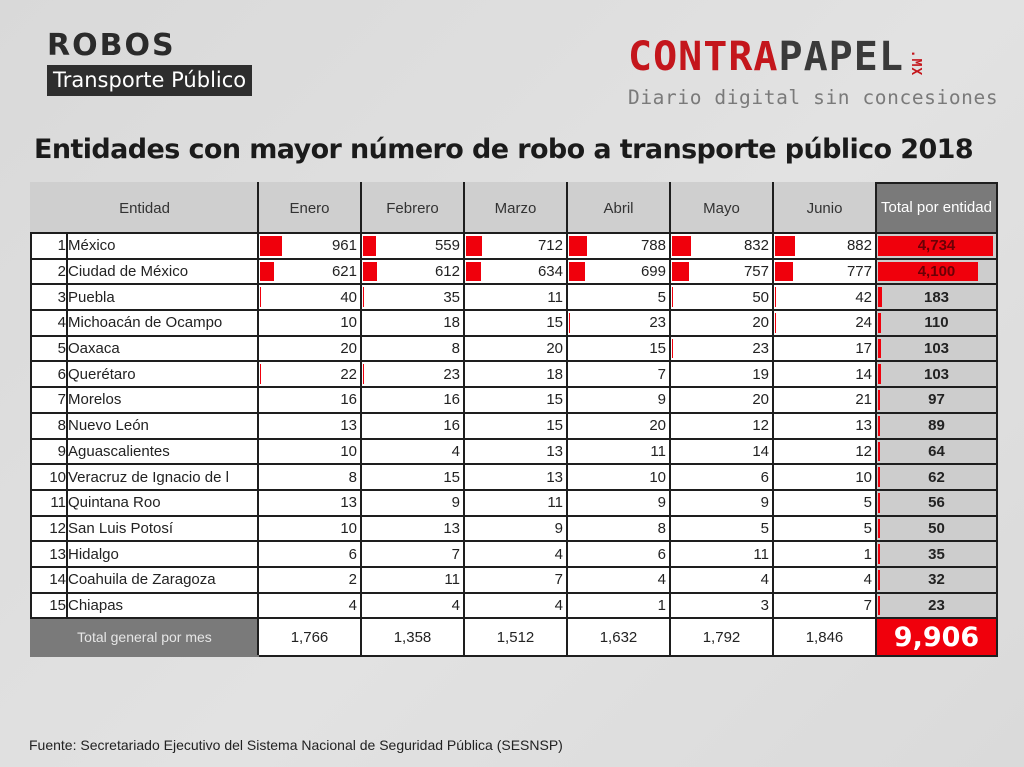  Describe the element at coordinates (309, 297) in the screenshot. I see `month-value-cell: 40` at that location.